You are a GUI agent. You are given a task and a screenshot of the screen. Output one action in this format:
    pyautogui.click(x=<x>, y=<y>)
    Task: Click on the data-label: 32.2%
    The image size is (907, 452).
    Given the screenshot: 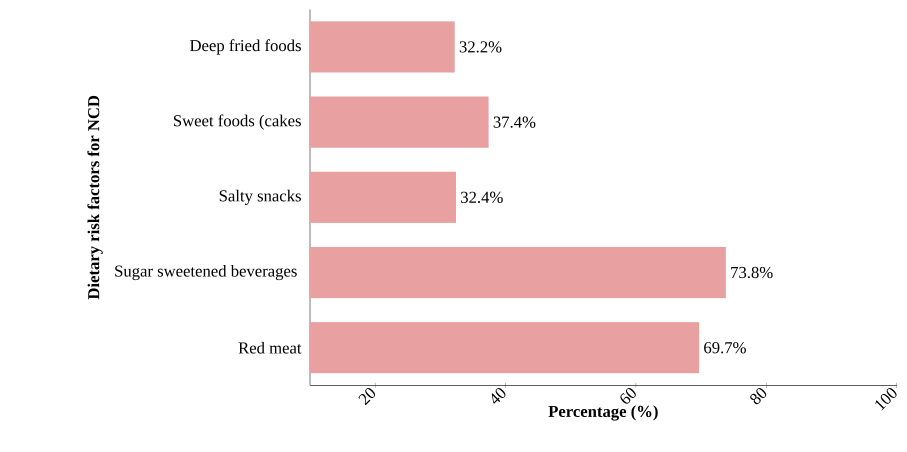 What is the action you would take?
    pyautogui.click(x=481, y=47)
    